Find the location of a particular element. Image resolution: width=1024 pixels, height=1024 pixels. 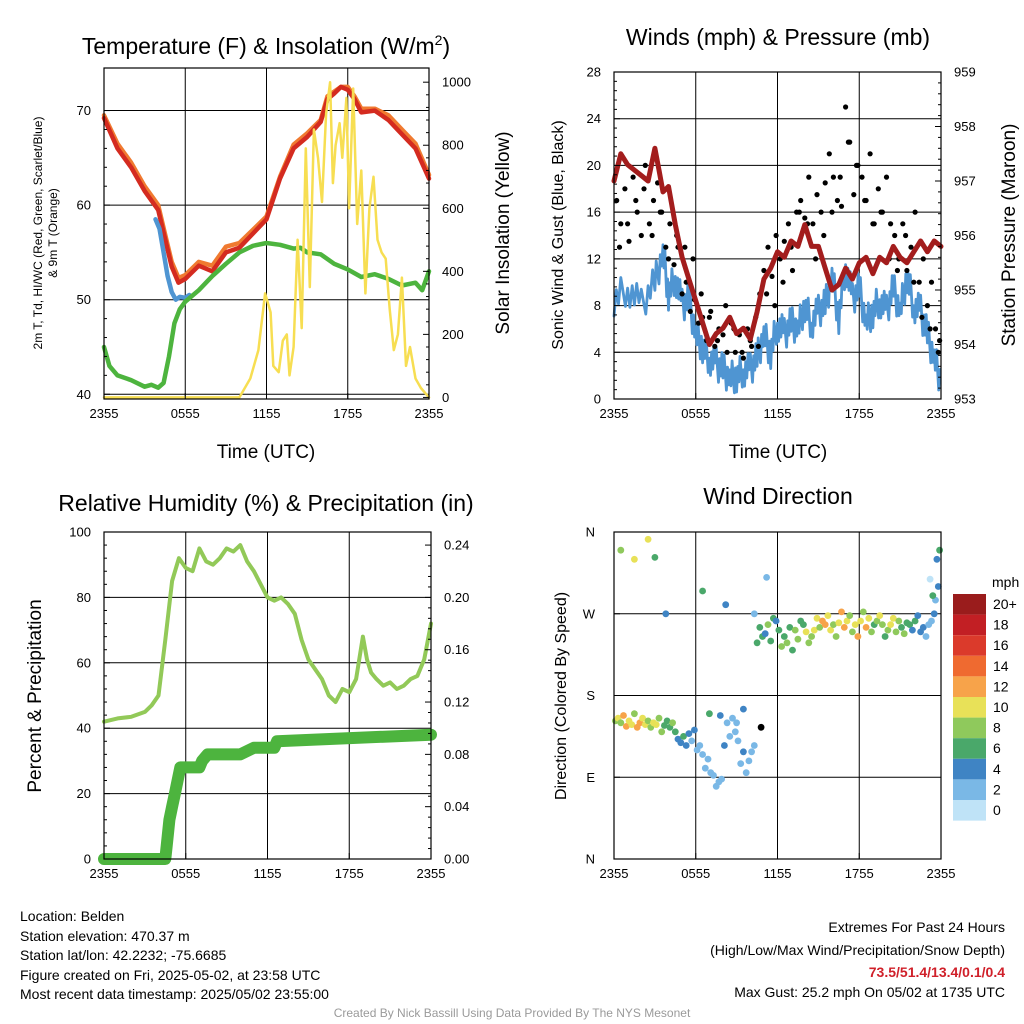

speed-legend: mph 20+ 18 16 14 12 10 8 6 4 2 0 is located at coordinates (986, 697).